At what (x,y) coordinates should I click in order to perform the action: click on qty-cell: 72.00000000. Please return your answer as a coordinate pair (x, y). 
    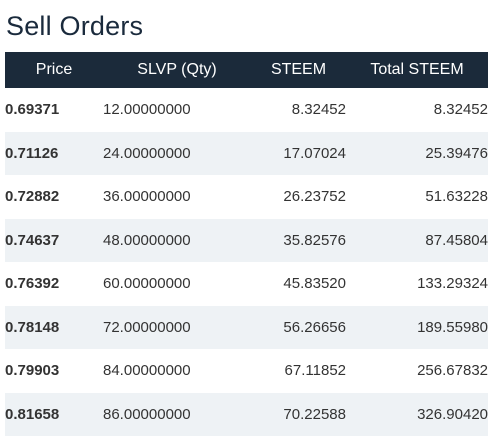
    Looking at the image, I should click on (147, 327).